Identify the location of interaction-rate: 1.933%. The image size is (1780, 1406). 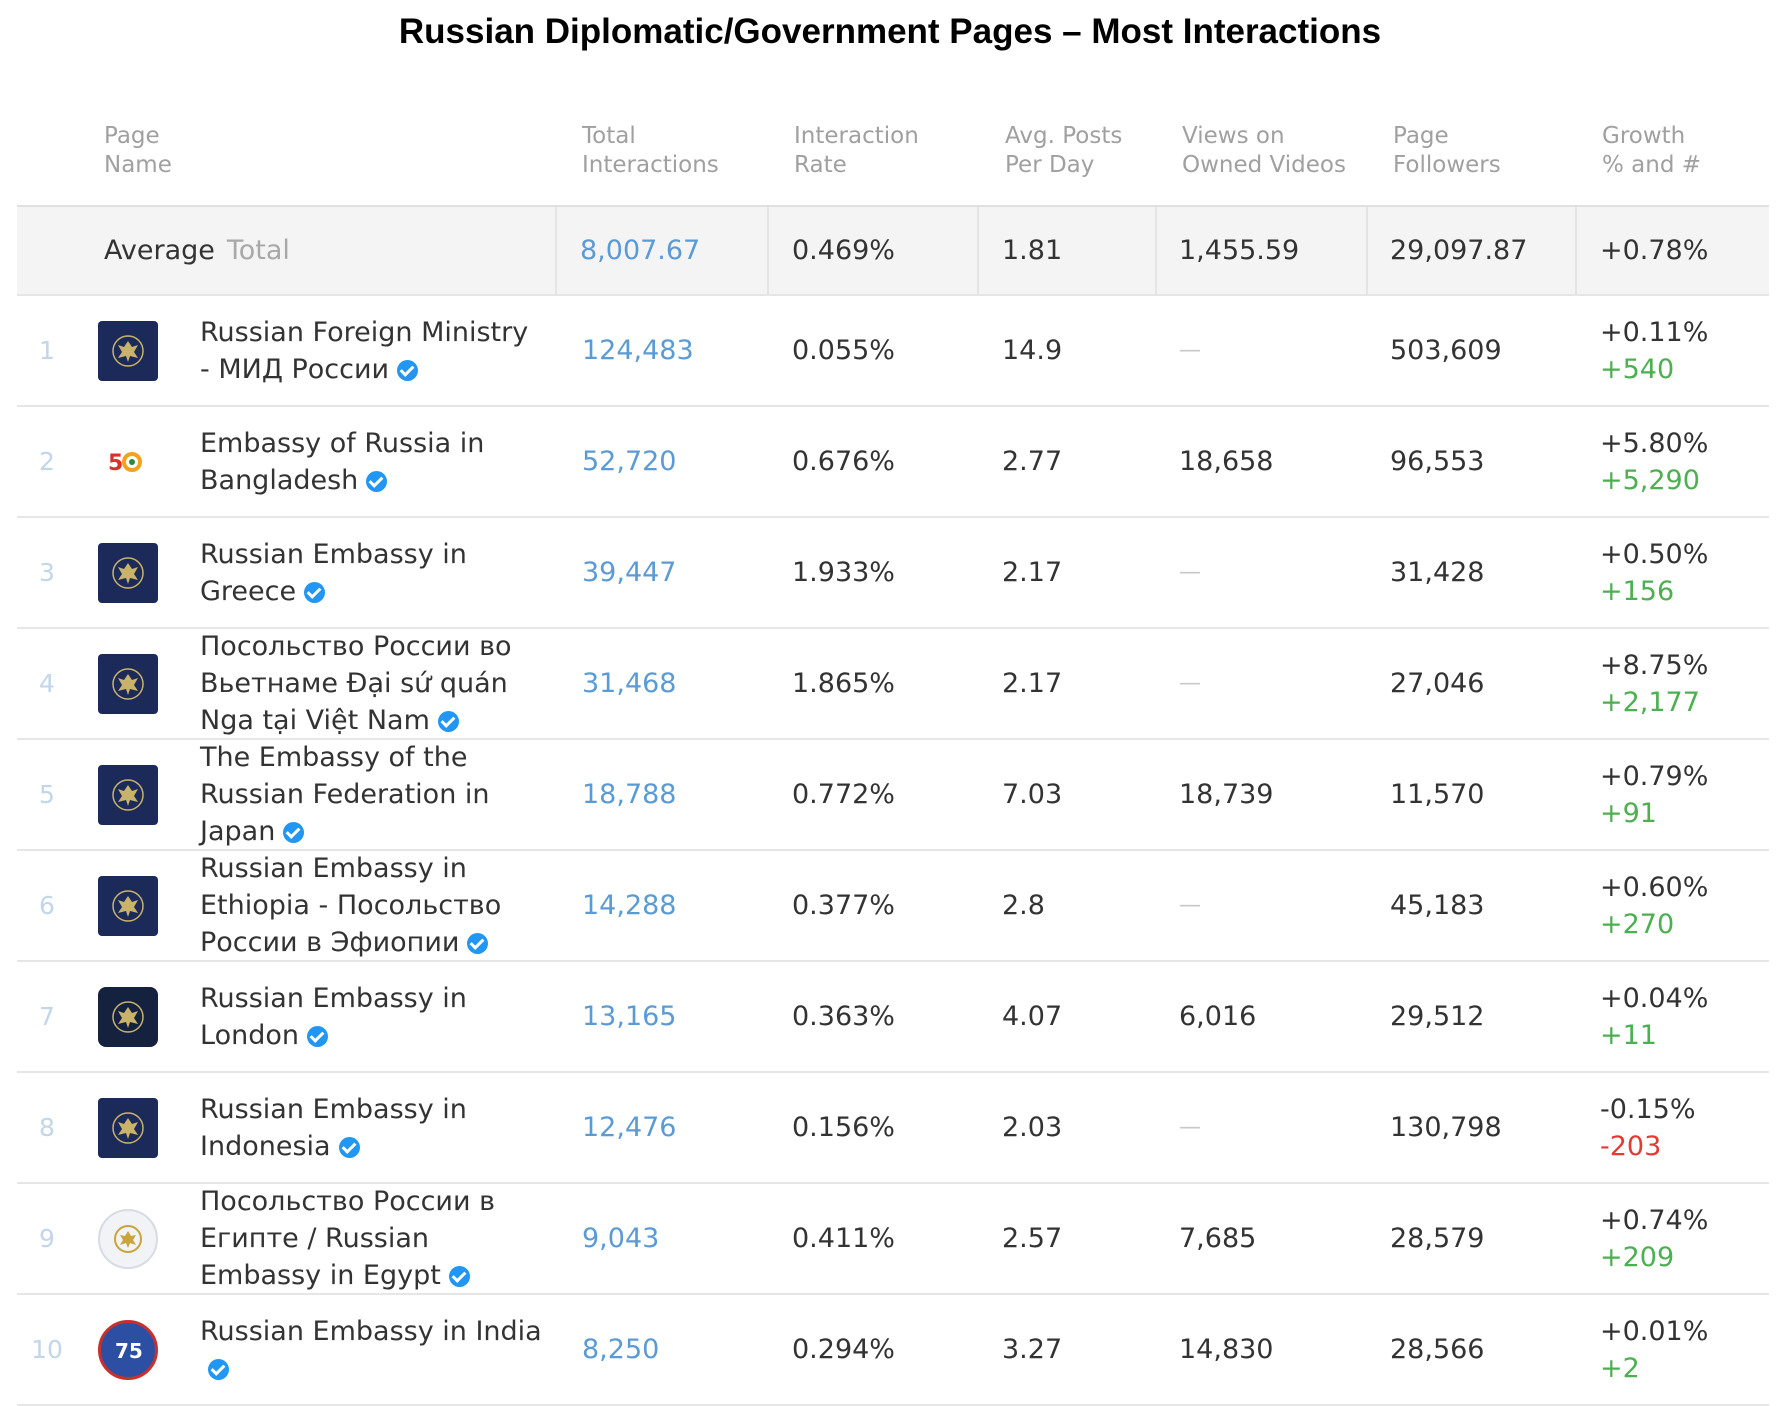
(843, 572).